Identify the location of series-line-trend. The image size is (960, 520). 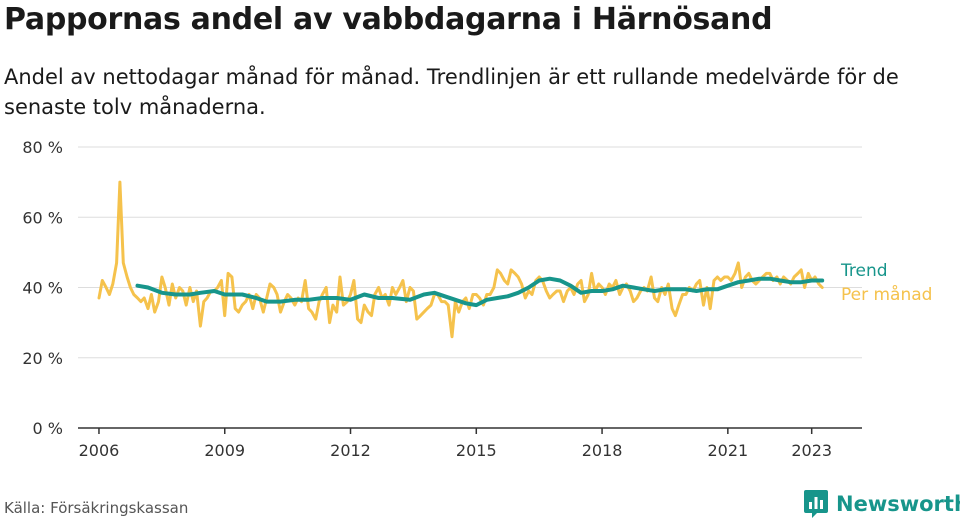
(480, 292).